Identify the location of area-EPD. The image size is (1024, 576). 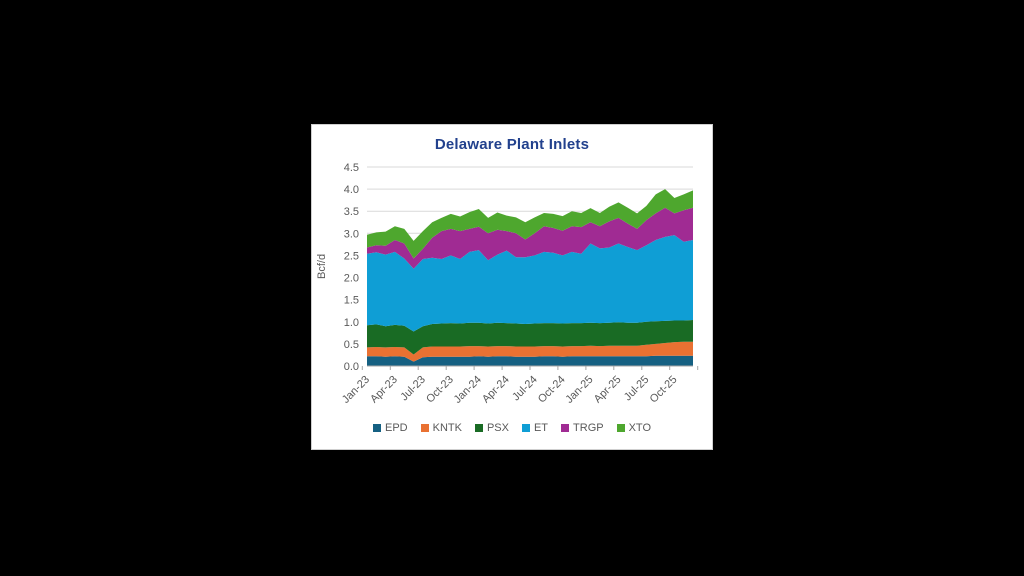
(530, 360).